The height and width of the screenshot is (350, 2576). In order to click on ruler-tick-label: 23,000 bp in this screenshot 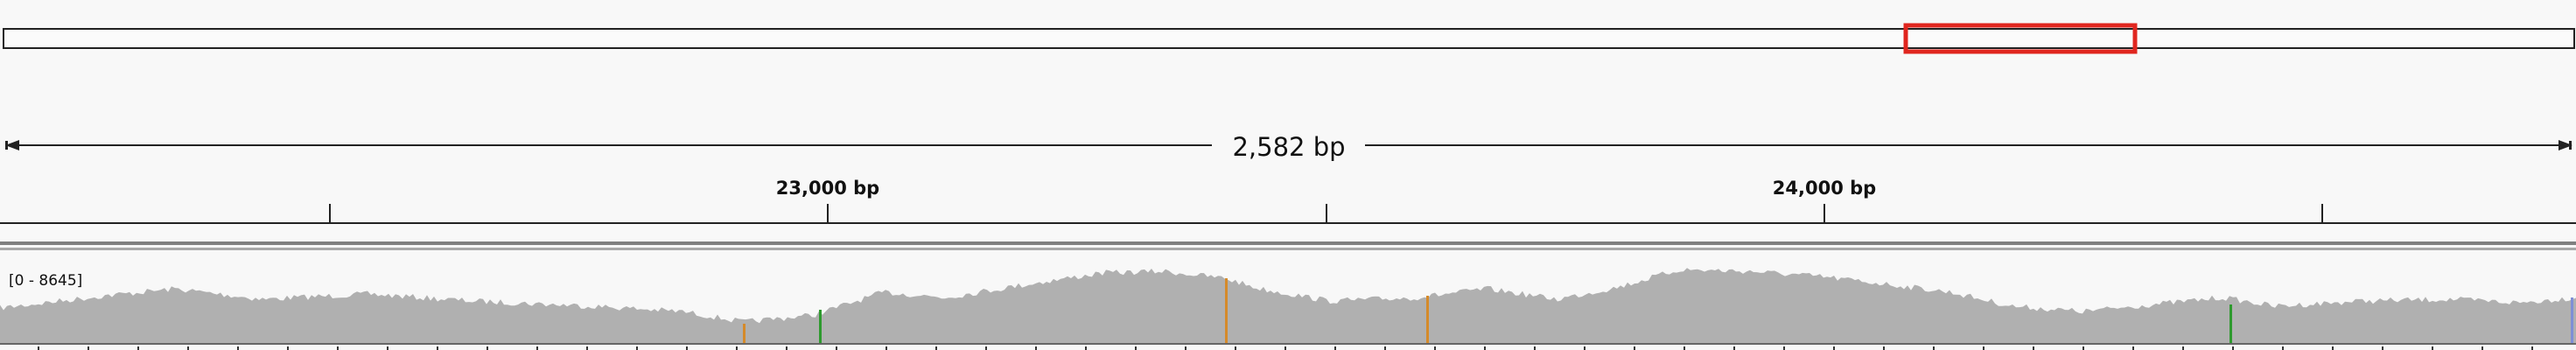, I will do `click(827, 188)`.